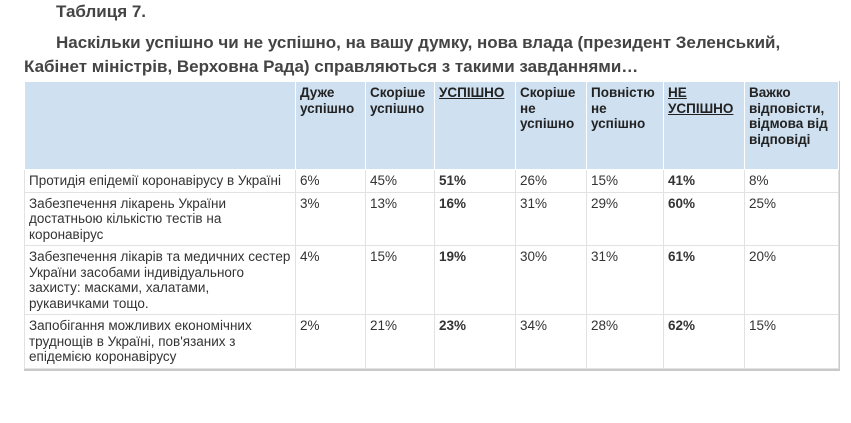 The image size is (851, 423). What do you see at coordinates (551, 341) in the screenshot?
I see `value-cell: 34%` at bounding box center [551, 341].